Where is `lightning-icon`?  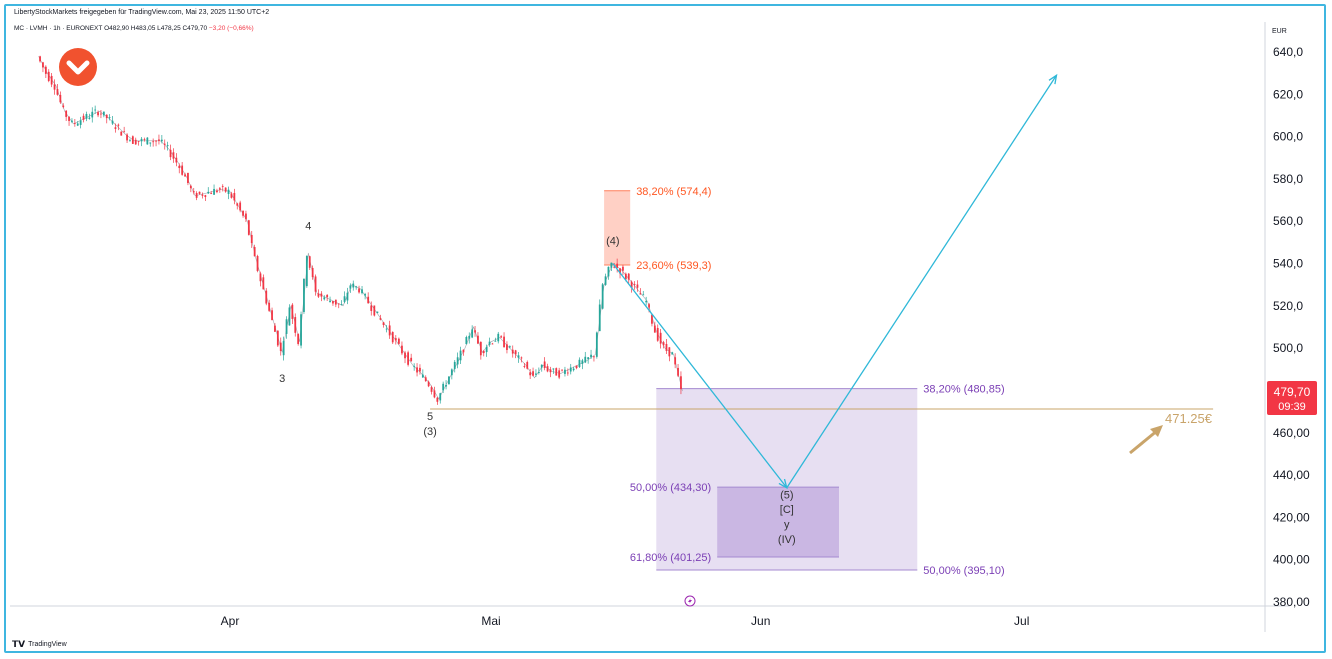 lightning-icon is located at coordinates (690, 601).